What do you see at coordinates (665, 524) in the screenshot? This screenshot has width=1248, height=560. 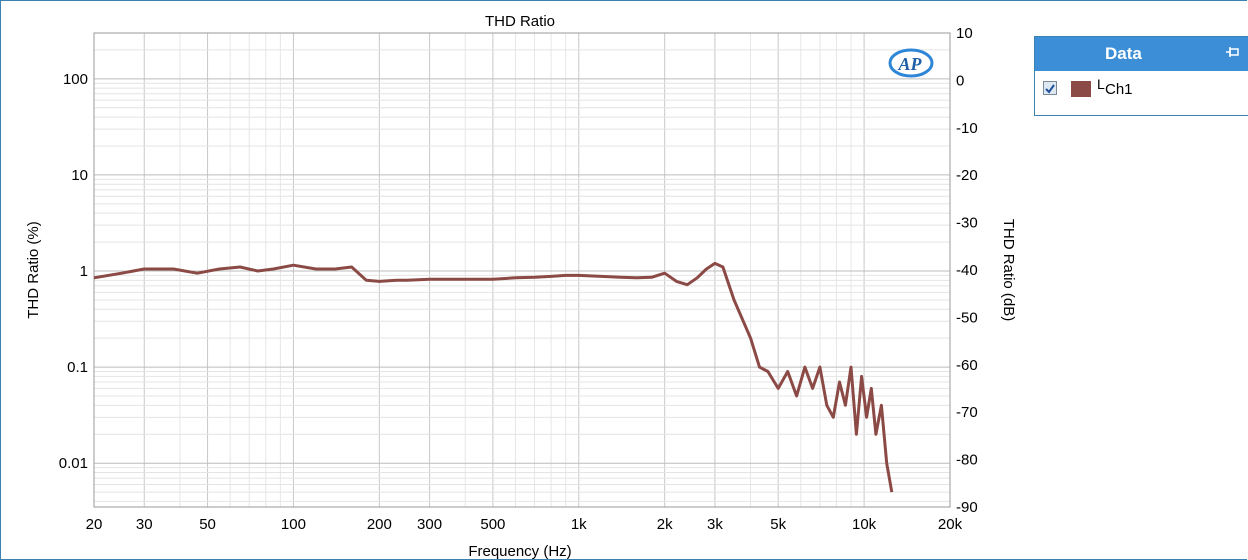 I see `x-tick-label: 2k` at bounding box center [665, 524].